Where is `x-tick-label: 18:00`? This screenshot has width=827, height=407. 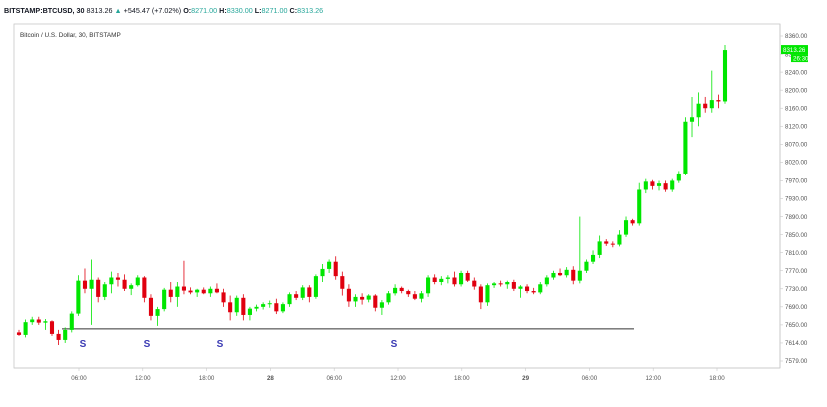 x-tick-label: 18:00 is located at coordinates (717, 378).